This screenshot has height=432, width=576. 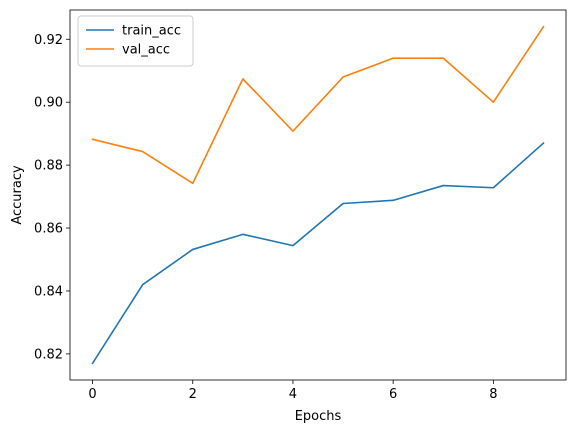 I want to click on x-axis-label: Epochs, so click(x=318, y=416).